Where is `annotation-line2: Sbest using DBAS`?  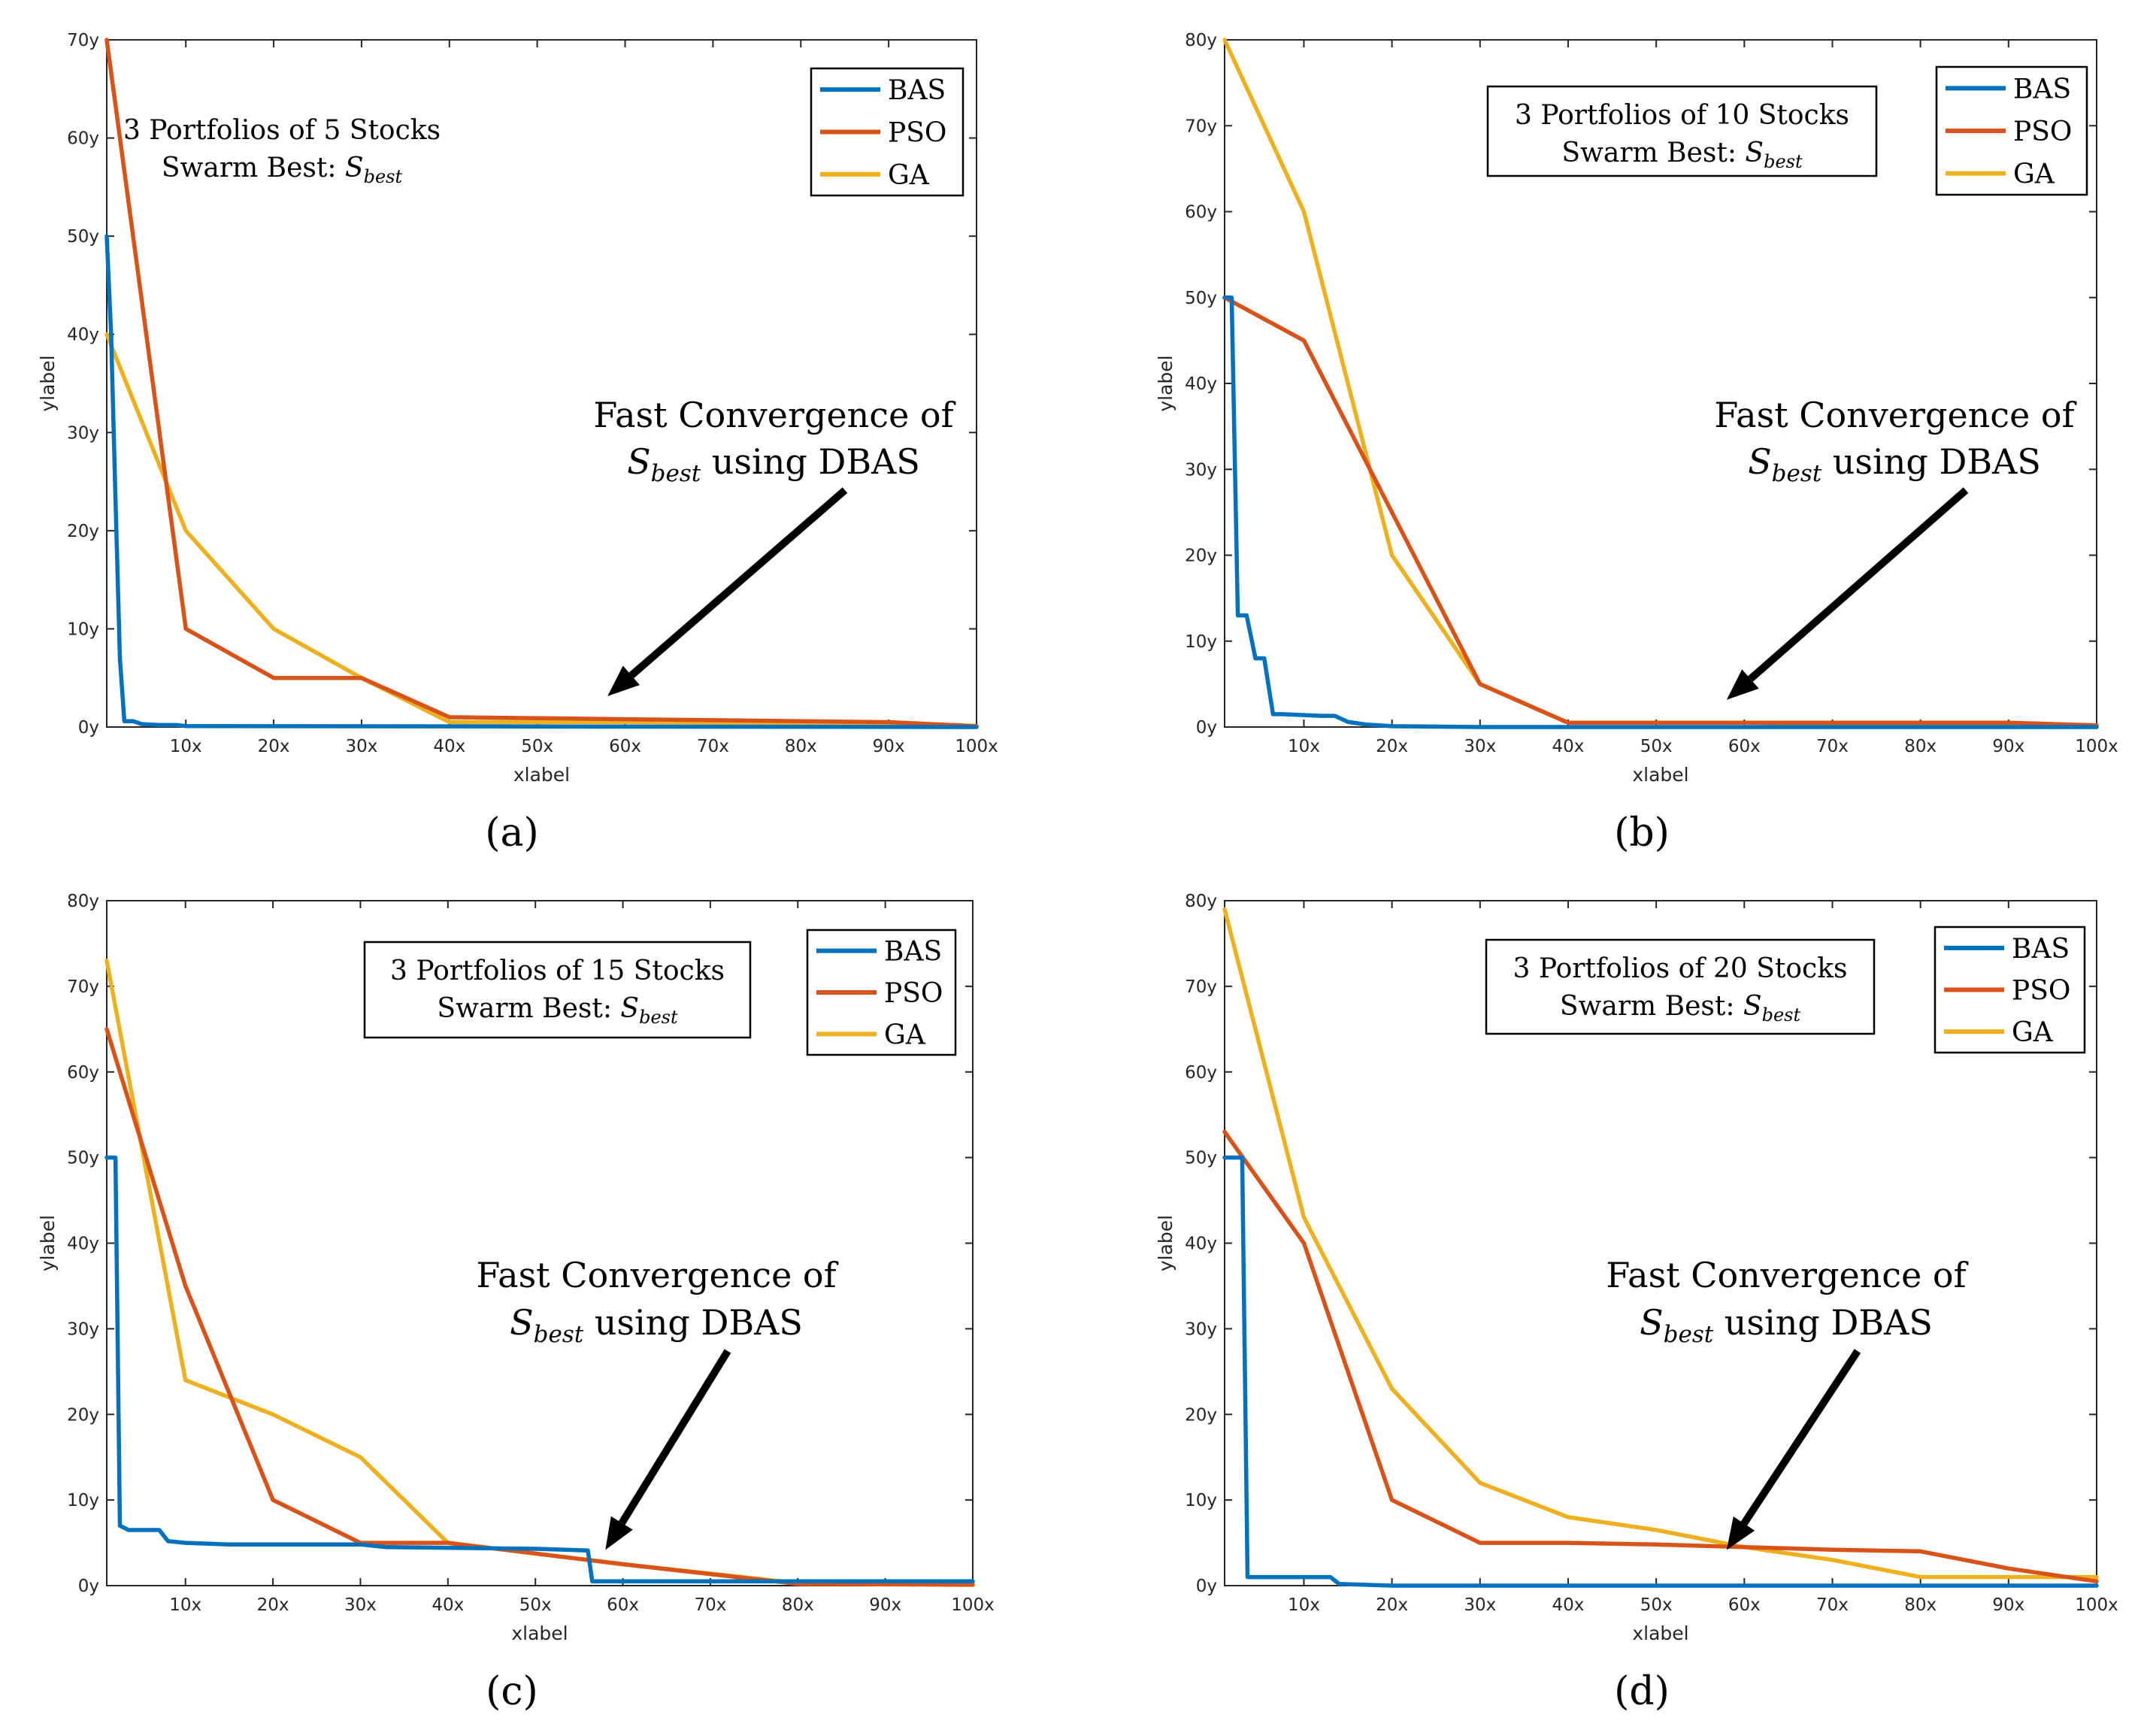
annotation-line2: Sbest using DBAS is located at coordinates (1894, 464).